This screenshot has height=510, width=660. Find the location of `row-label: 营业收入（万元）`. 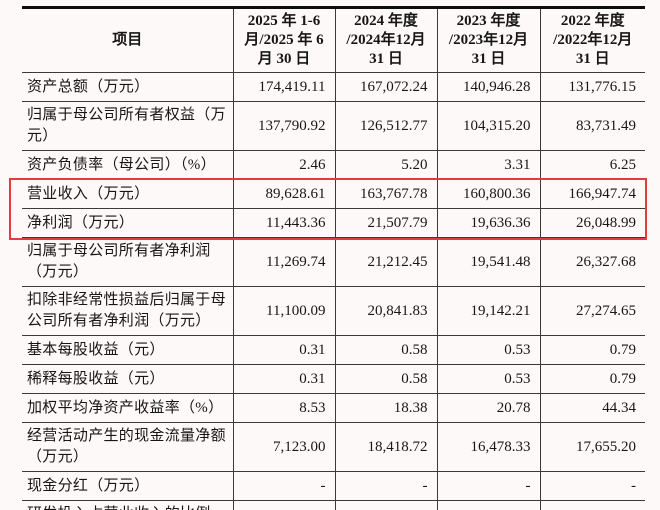

row-label: 营业收入（万元） is located at coordinates (127, 194).